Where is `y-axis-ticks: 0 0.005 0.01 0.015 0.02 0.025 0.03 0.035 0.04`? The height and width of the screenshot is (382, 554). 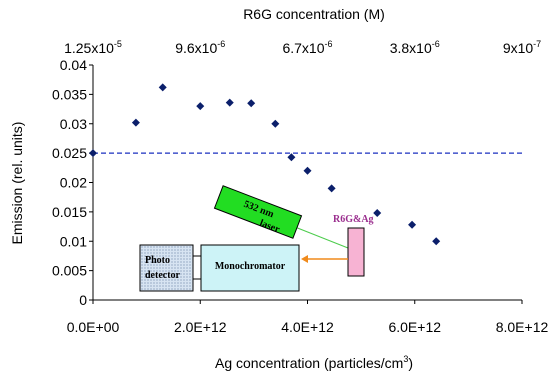
y-axis-ticks: 0 0.005 0.01 0.015 0.02 0.025 0.03 0.035 0.04 is located at coordinates (72, 182).